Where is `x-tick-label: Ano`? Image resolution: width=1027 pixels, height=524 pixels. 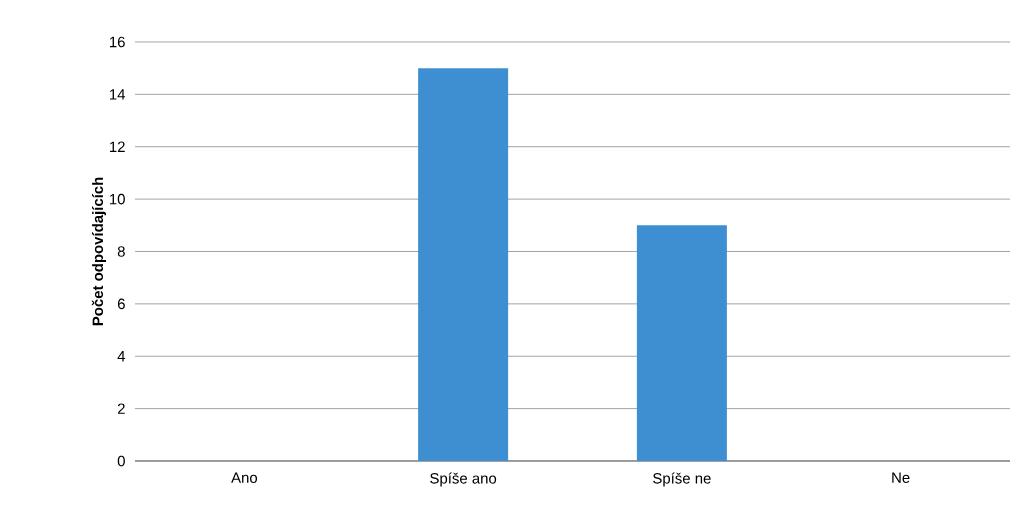
x-tick-label: Ano is located at coordinates (244, 477).